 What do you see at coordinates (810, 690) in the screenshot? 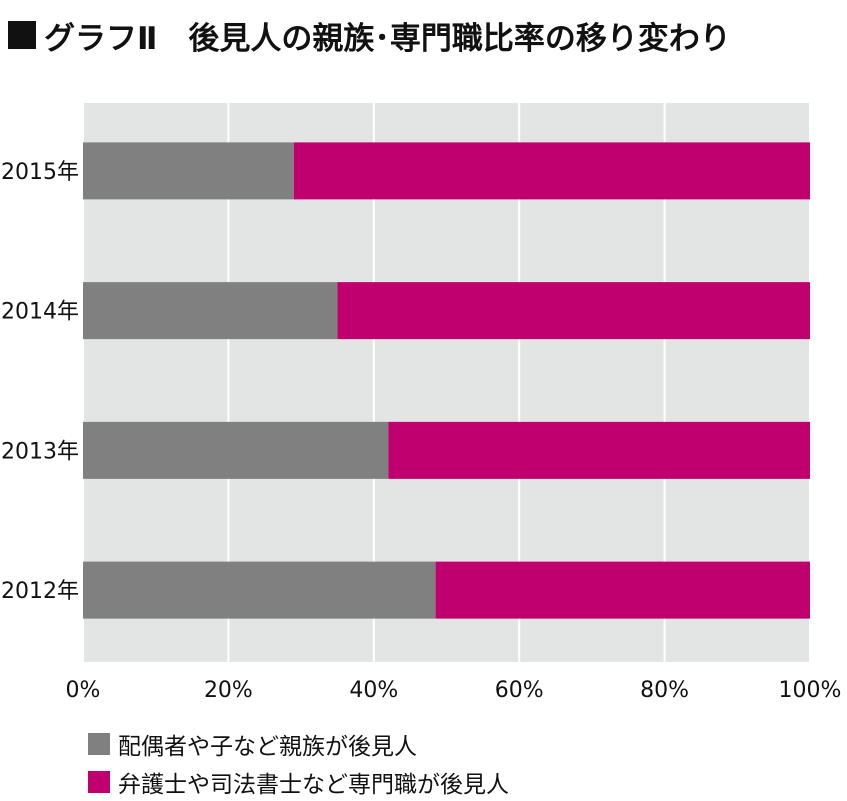
I see `x-tick-label: 100%` at bounding box center [810, 690].